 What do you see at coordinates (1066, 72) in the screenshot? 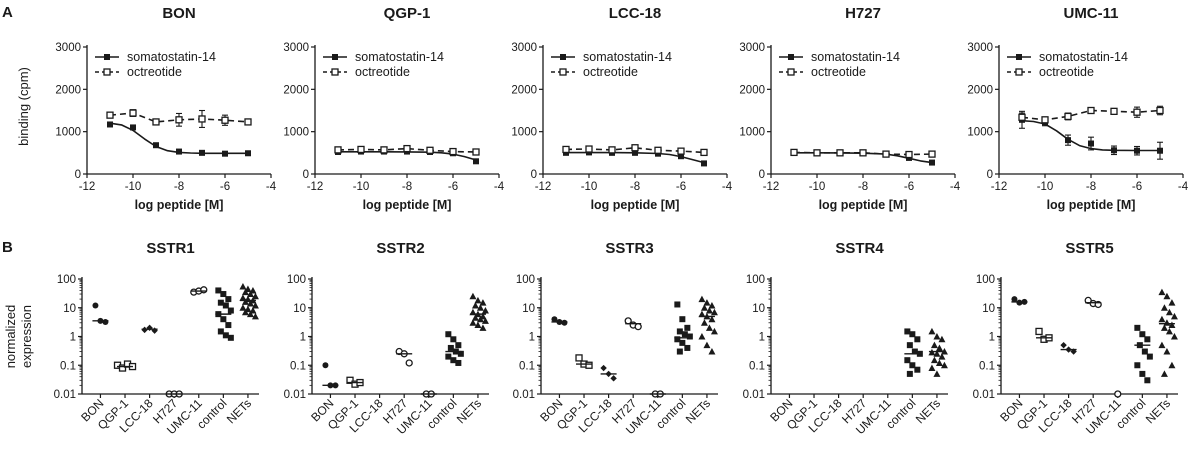
I see `legend-label: octreotide` at bounding box center [1066, 72].